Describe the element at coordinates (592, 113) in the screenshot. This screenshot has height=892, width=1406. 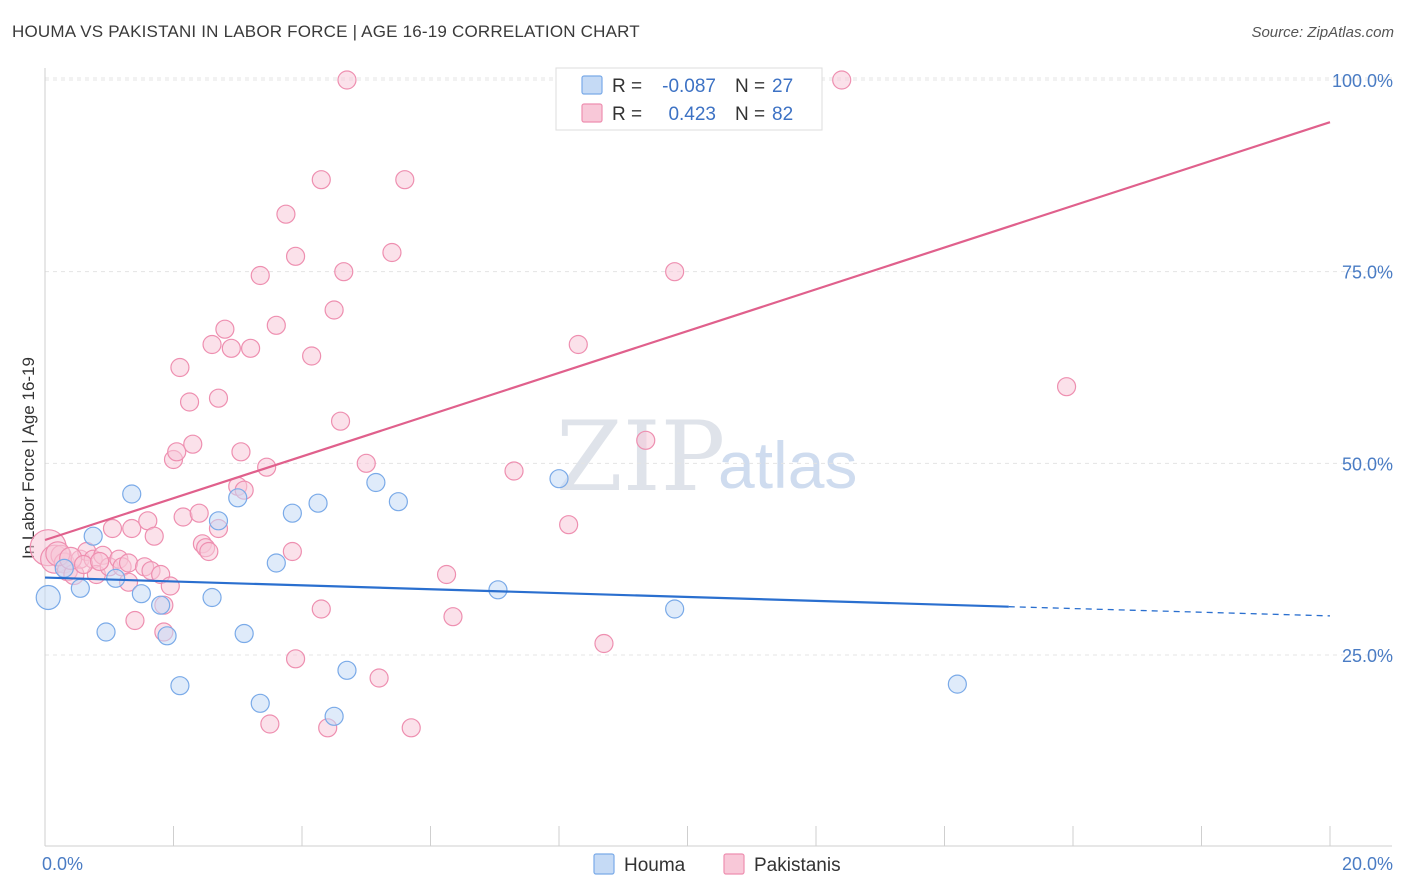
I see `pakistanis-swatch` at that location.